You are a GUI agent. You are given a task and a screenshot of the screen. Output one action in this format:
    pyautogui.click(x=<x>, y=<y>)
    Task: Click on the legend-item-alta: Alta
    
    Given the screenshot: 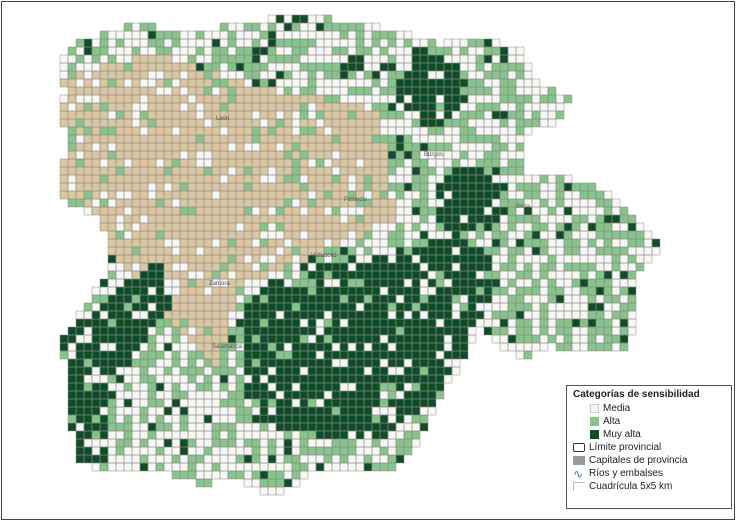 What is the action you would take?
    pyautogui.click(x=649, y=421)
    